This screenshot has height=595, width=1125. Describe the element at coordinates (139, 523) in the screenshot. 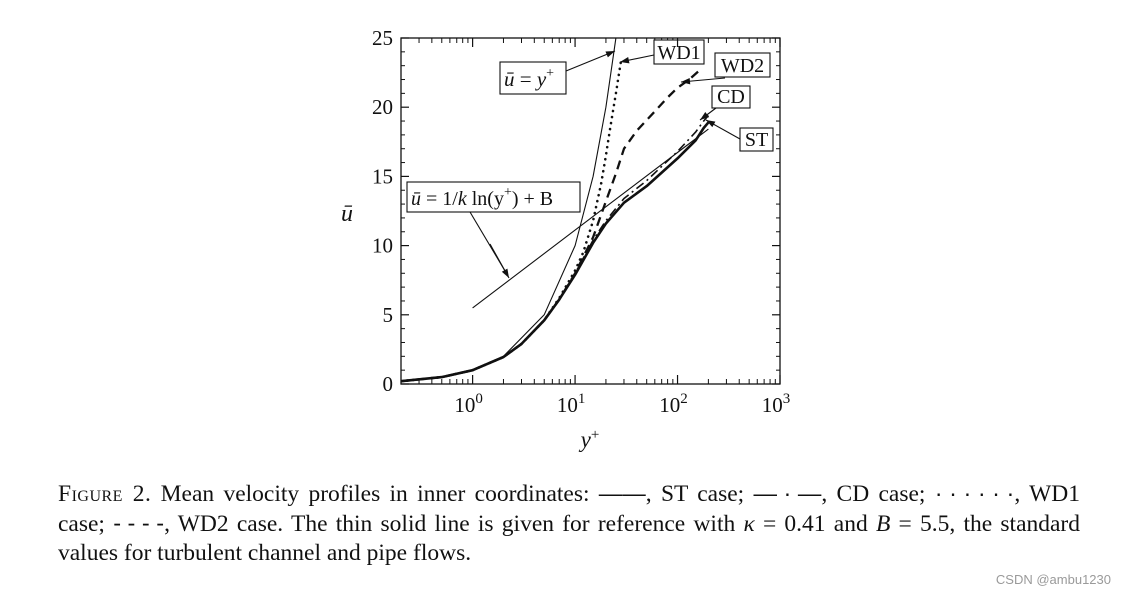

I see `legend-symbol-wd2: - - - -` at that location.